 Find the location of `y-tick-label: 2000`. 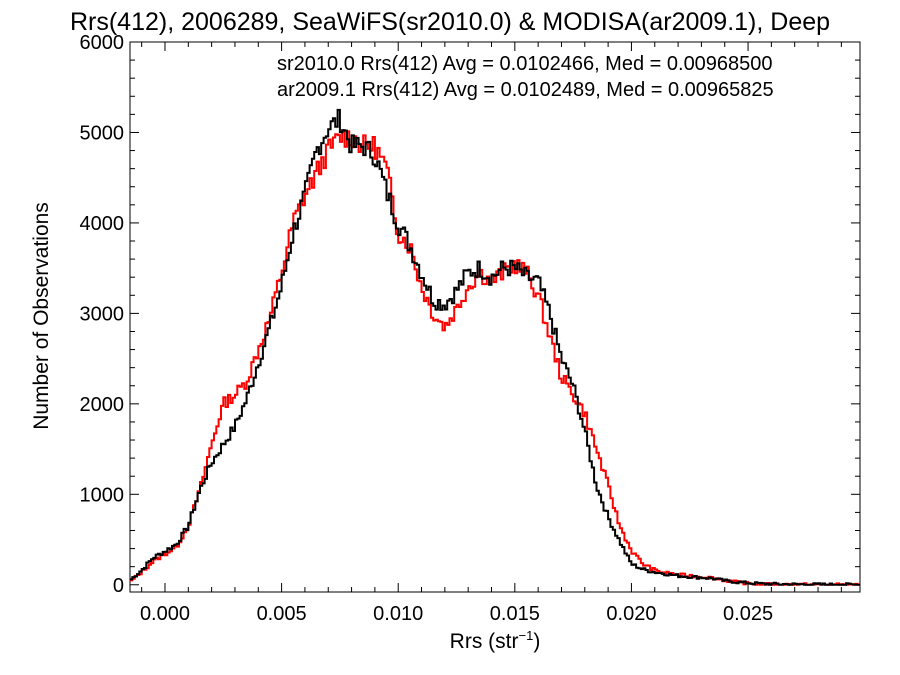

y-tick-label: 2000 is located at coordinates (102, 405).